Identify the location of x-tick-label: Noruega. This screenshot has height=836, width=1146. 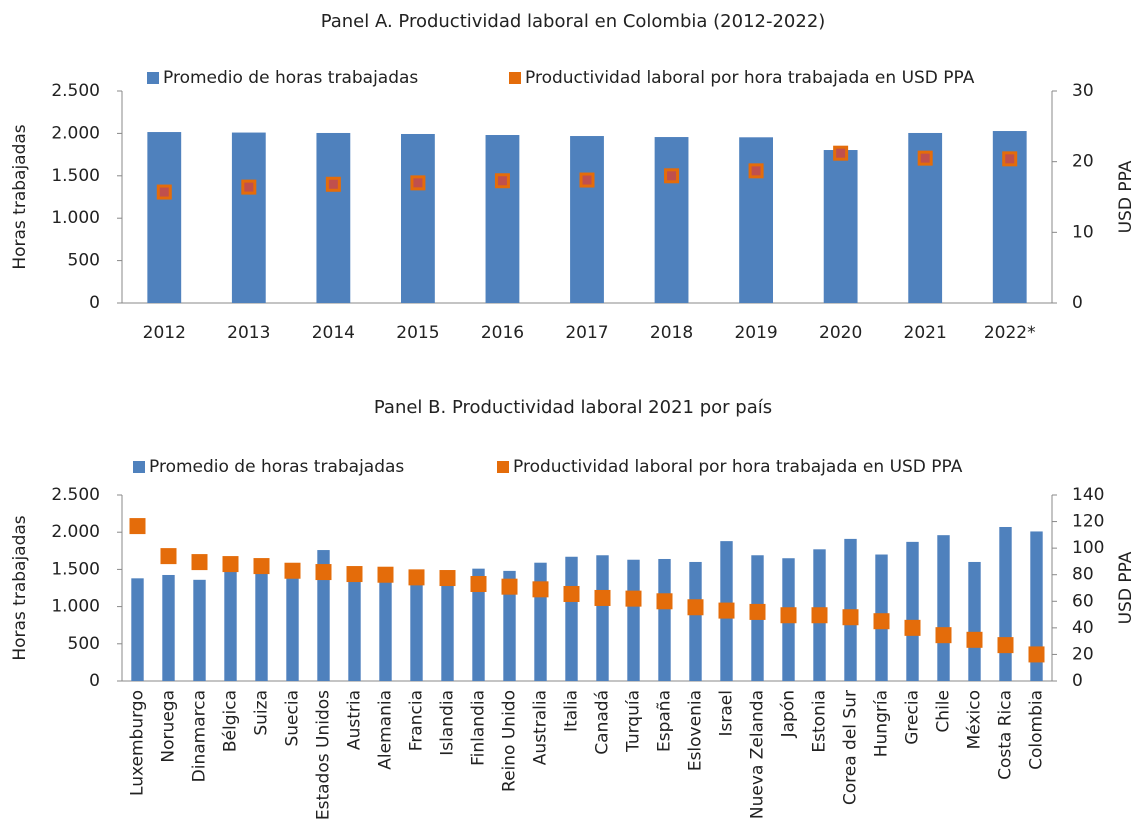
(169, 726).